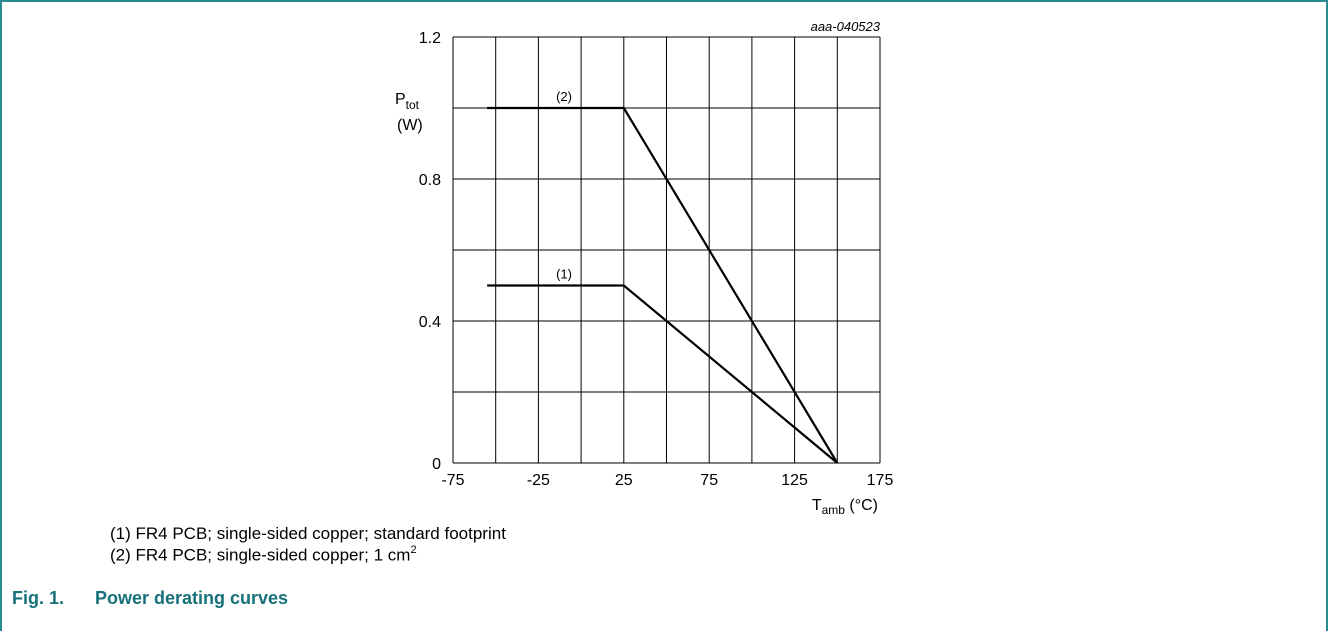 The image size is (1330, 635). Describe the element at coordinates (430, 38) in the screenshot. I see `y-tick-label: 1.2` at that location.